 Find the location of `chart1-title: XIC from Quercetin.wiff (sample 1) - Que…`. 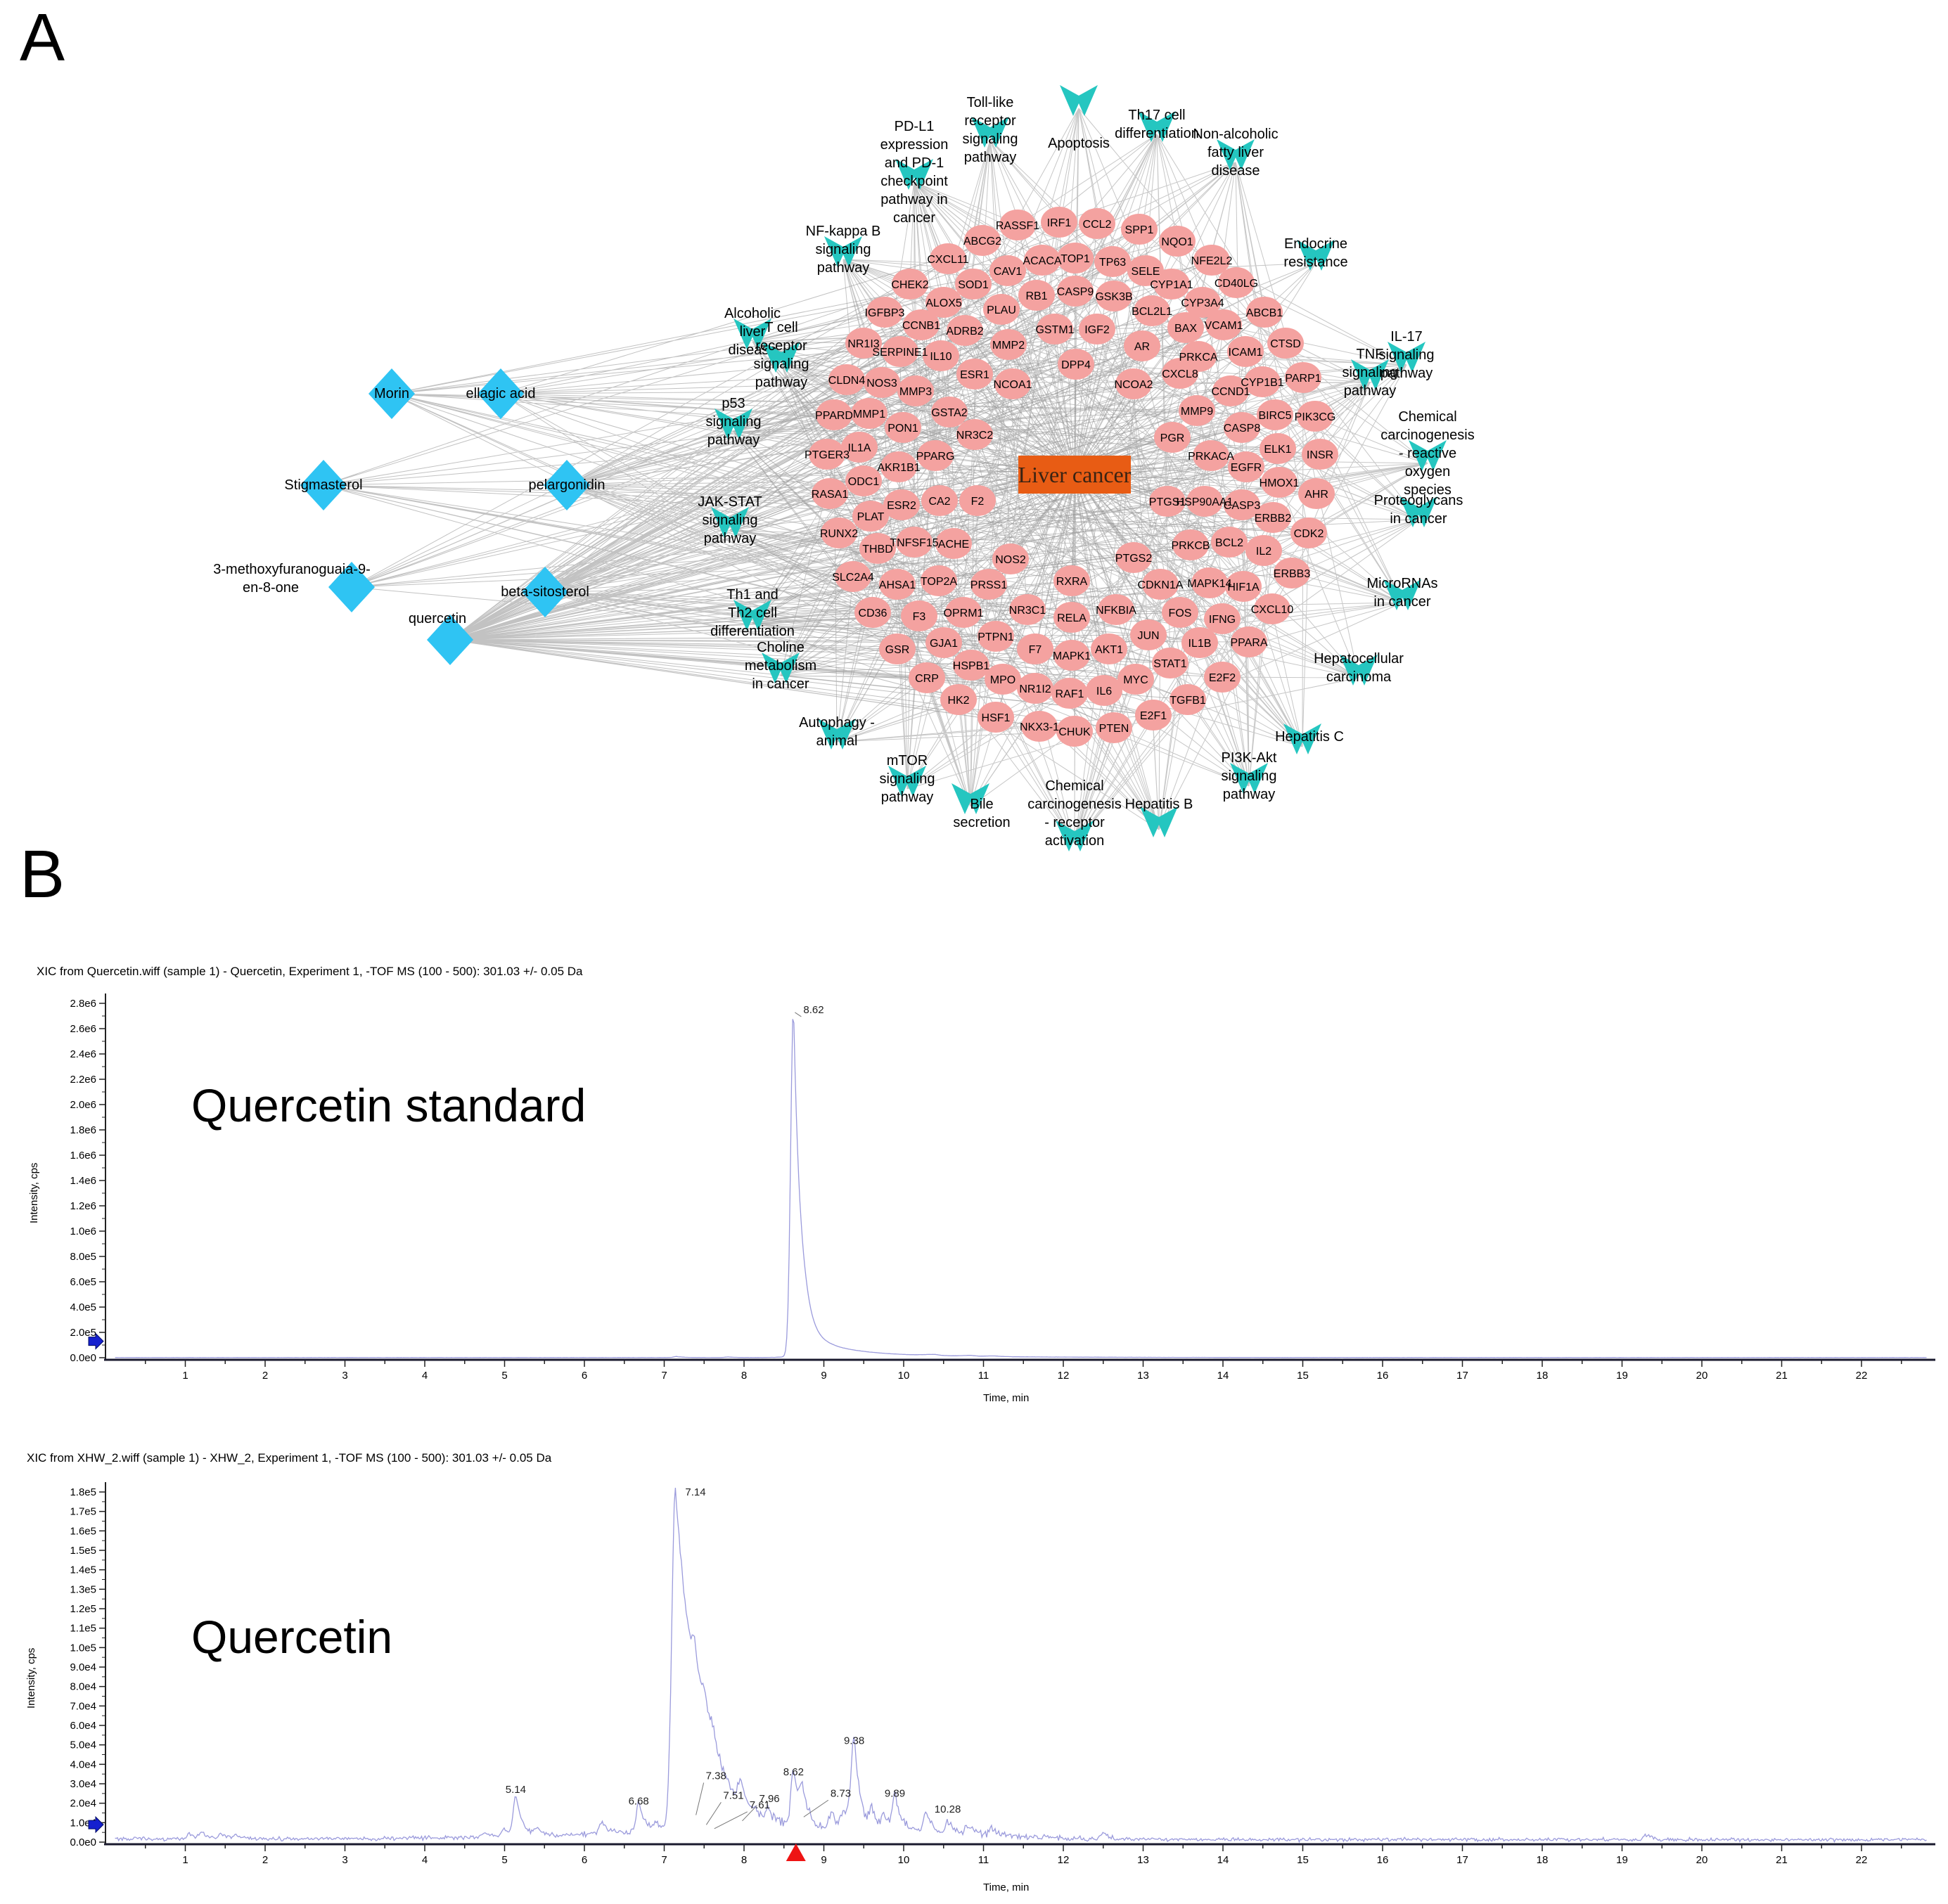

chart1-title: XIC from Quercetin.wiff (sample 1) - Que… is located at coordinates (310, 972).